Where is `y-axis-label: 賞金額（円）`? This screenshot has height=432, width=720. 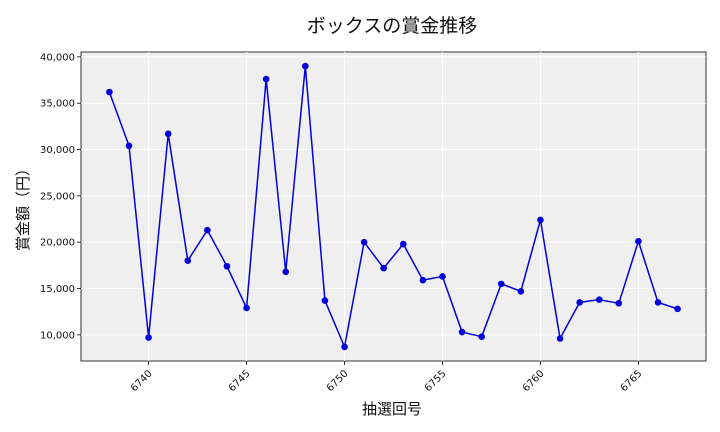 y-axis-label: 賞金額（円） is located at coordinates (23, 206).